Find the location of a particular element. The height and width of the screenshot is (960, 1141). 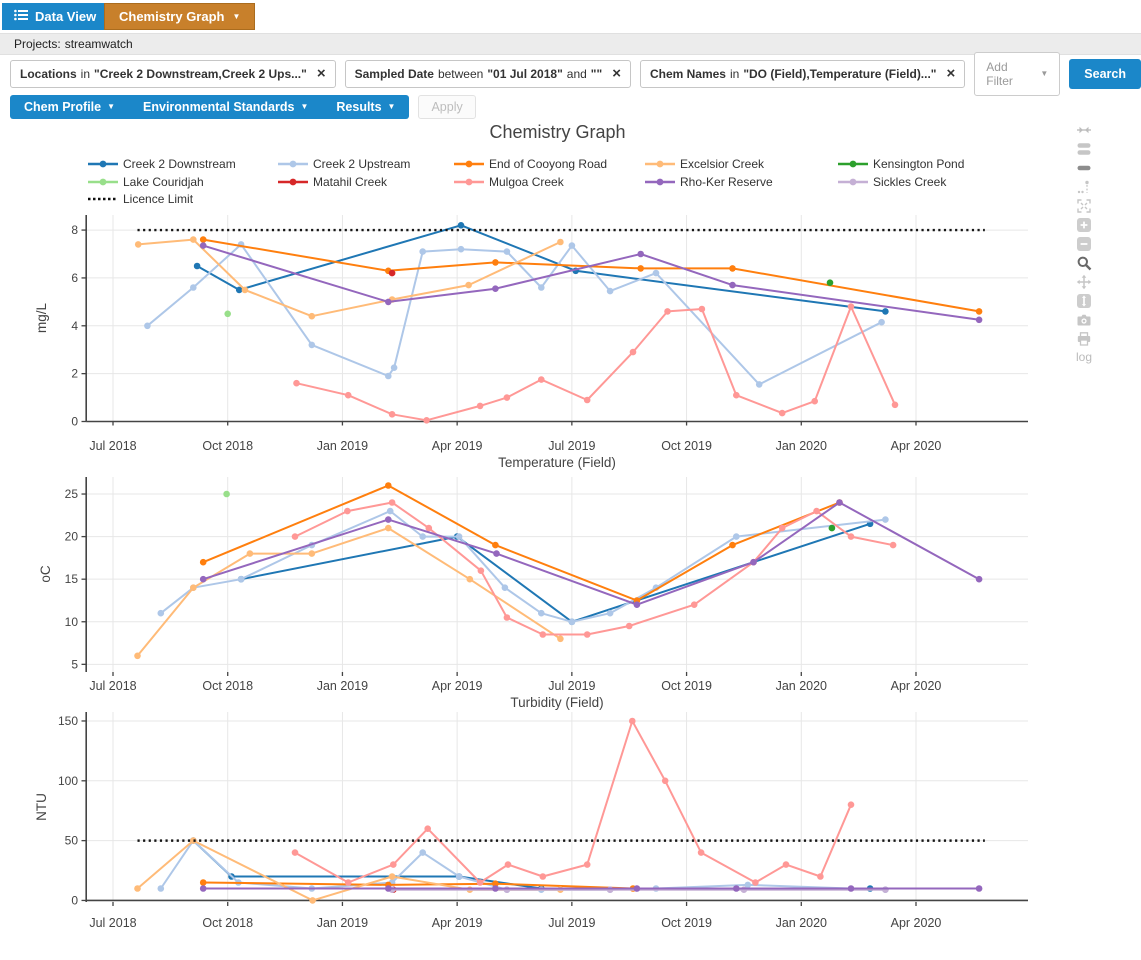

filter-chip-text: Locations is located at coordinates (48, 74).